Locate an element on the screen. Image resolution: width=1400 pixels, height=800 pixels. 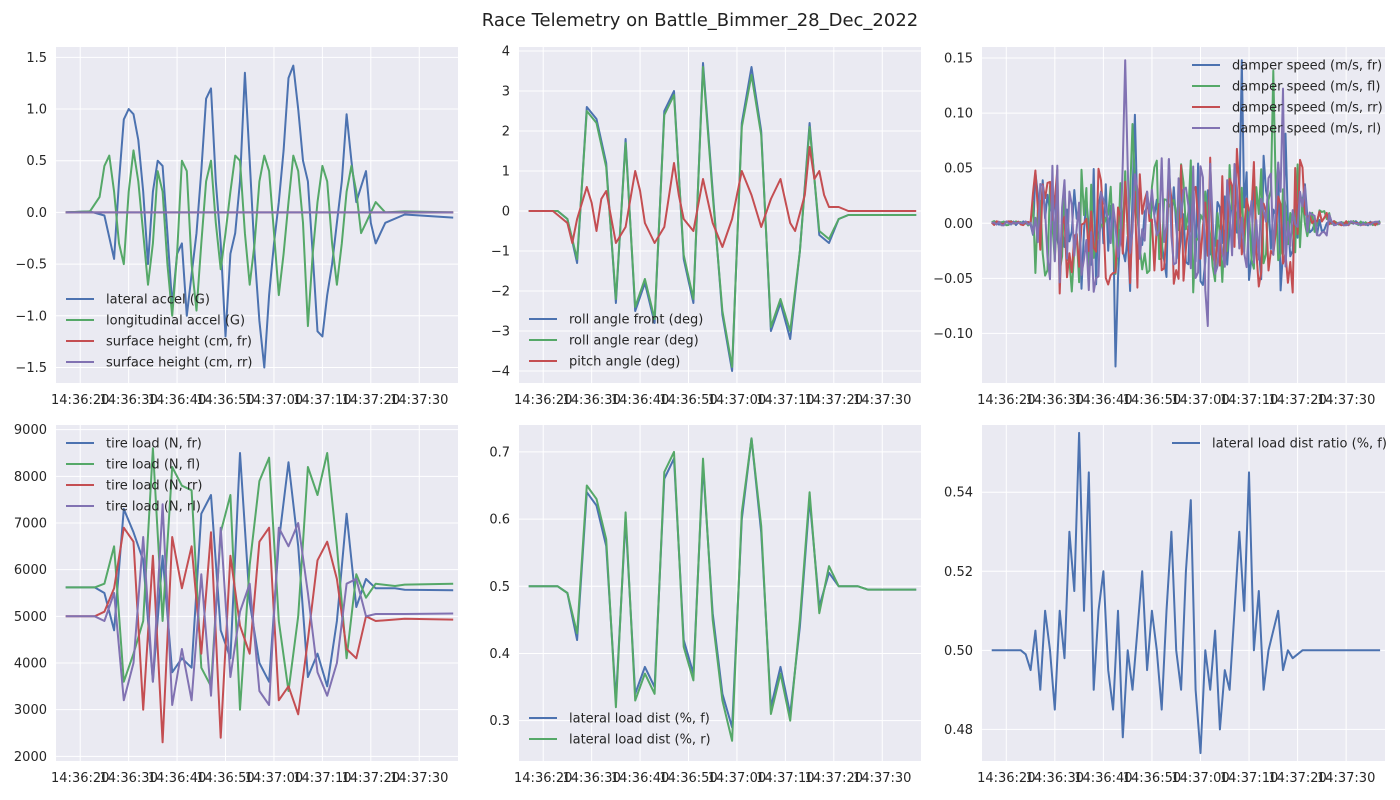
legend-label: roll angle front (deg) is located at coordinates (636, 320).